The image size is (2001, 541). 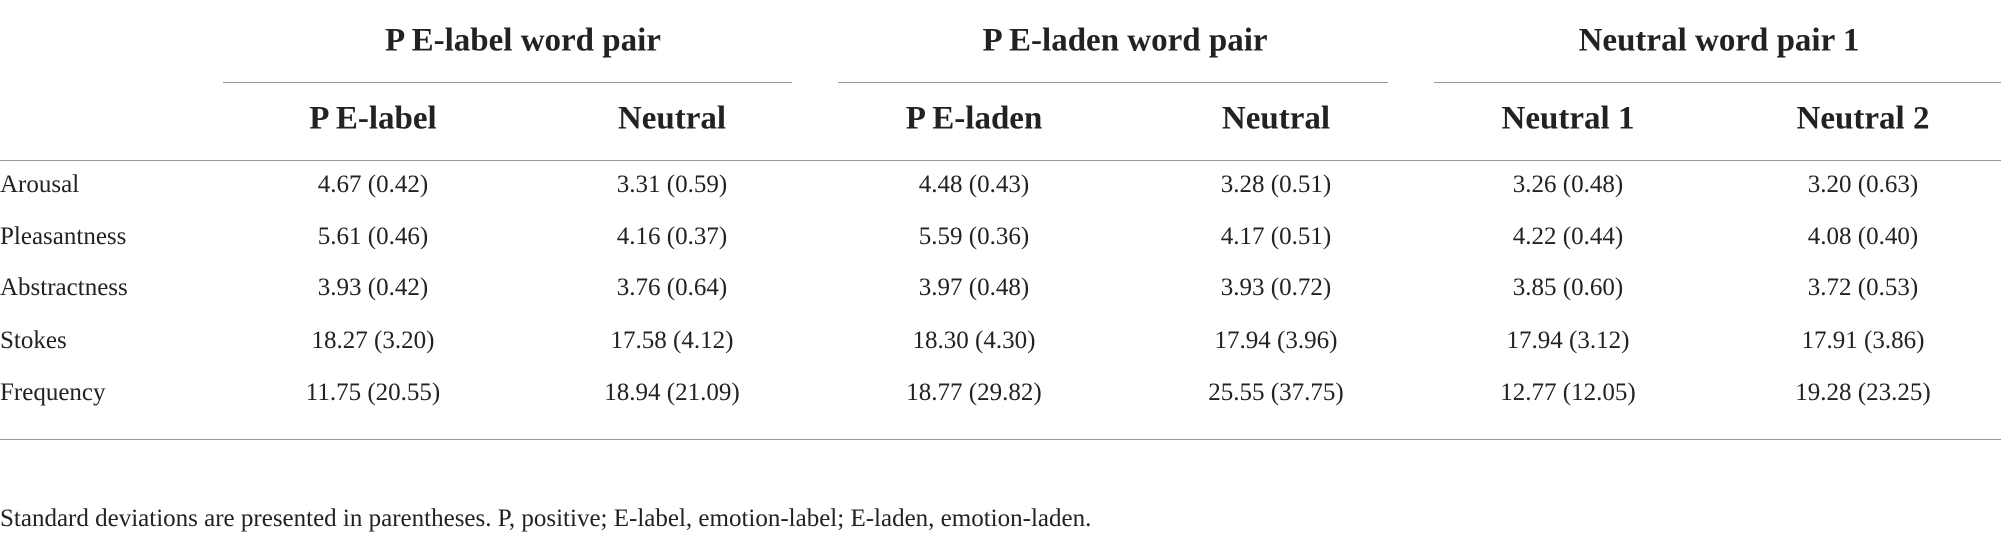 I want to click on cell: 3.20 (0.63), so click(x=1863, y=184).